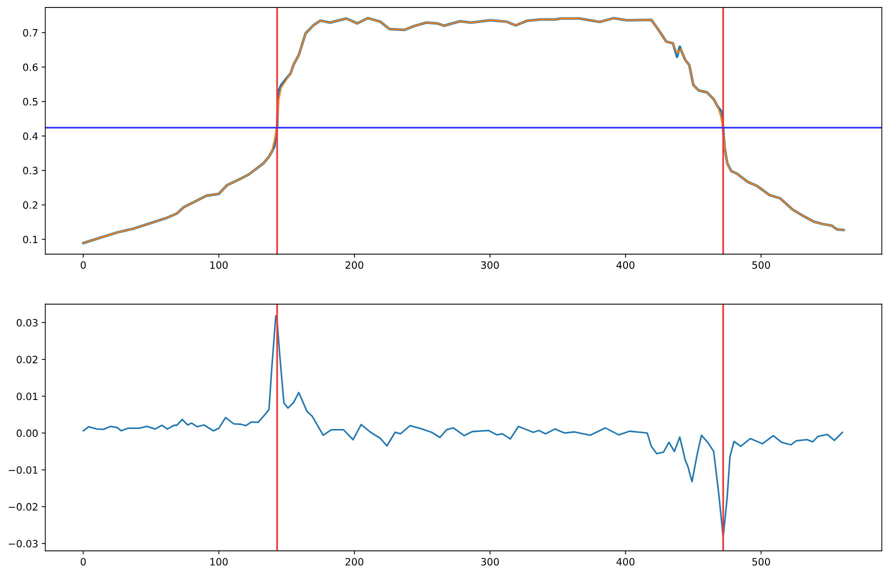  I want to click on y-tick-label: 0.7, so click(30, 33).